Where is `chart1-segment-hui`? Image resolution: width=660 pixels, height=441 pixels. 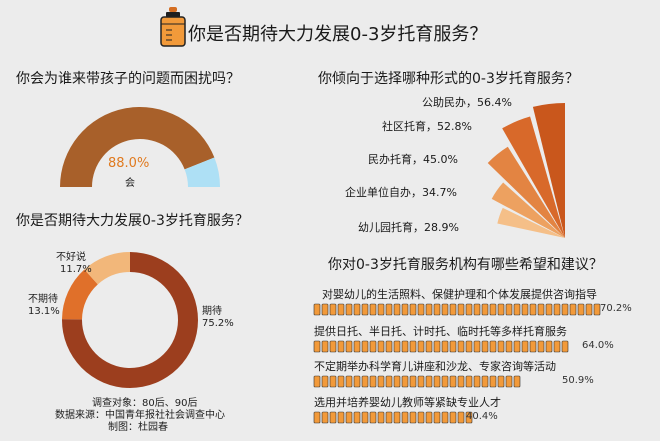 chart1-segment-hui is located at coordinates (137, 146).